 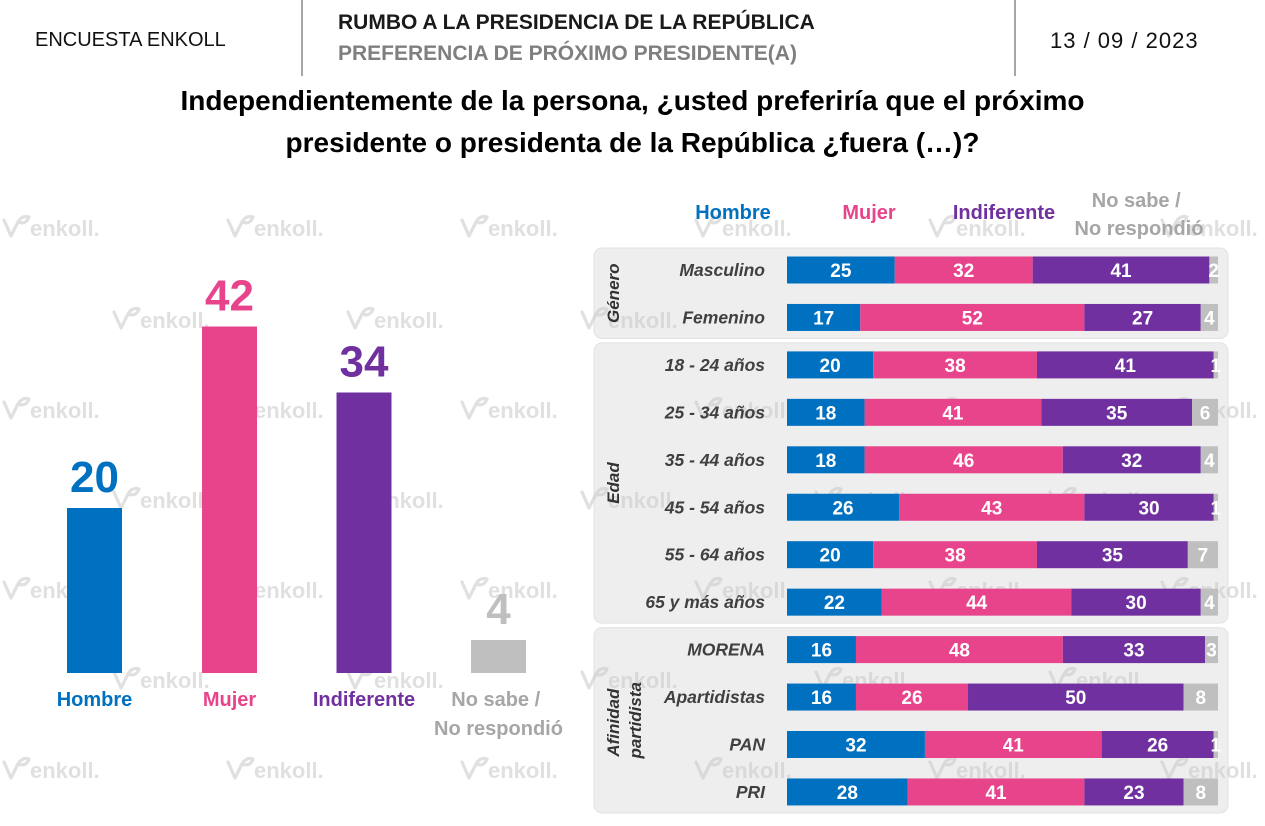 I want to click on bar-value-label: 4, so click(x=498, y=609).